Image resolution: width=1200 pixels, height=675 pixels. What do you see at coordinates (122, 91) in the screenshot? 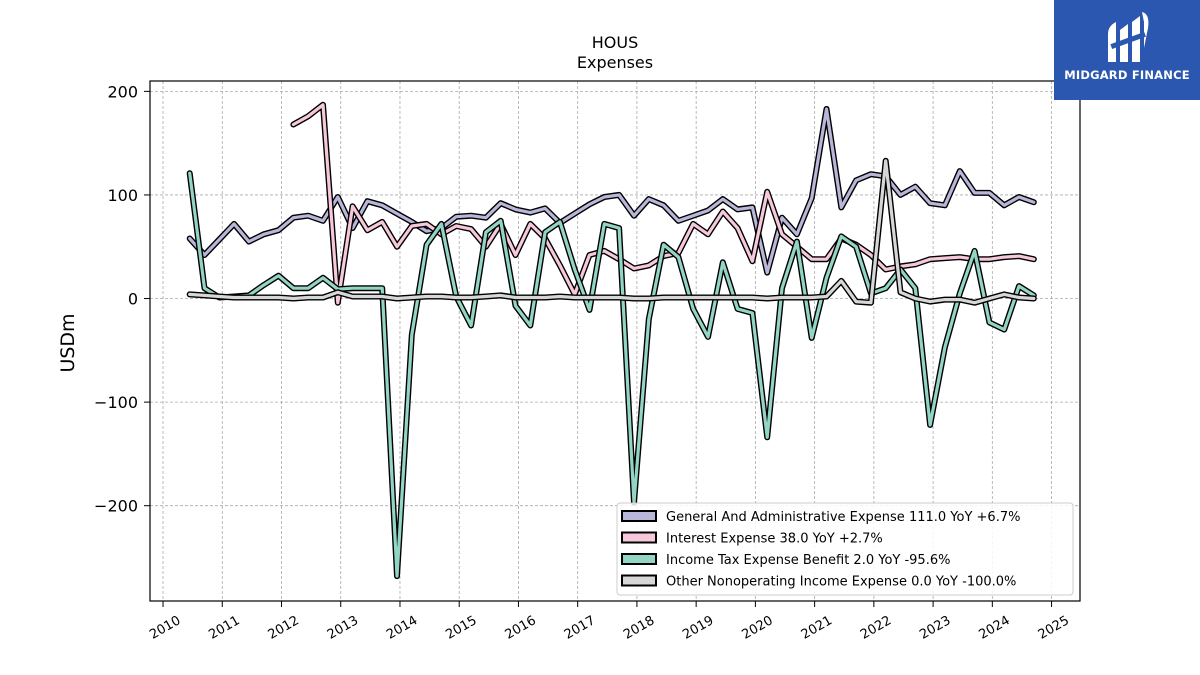
I see `y-tick-label: 200` at bounding box center [122, 91].